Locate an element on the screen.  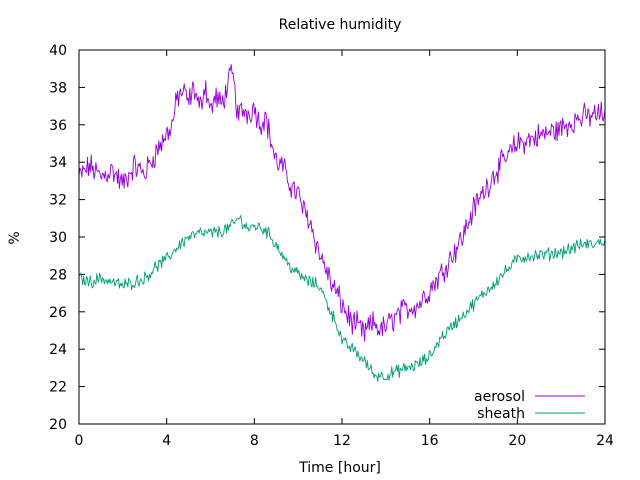
x-tick-label: 12 is located at coordinates (342, 441).